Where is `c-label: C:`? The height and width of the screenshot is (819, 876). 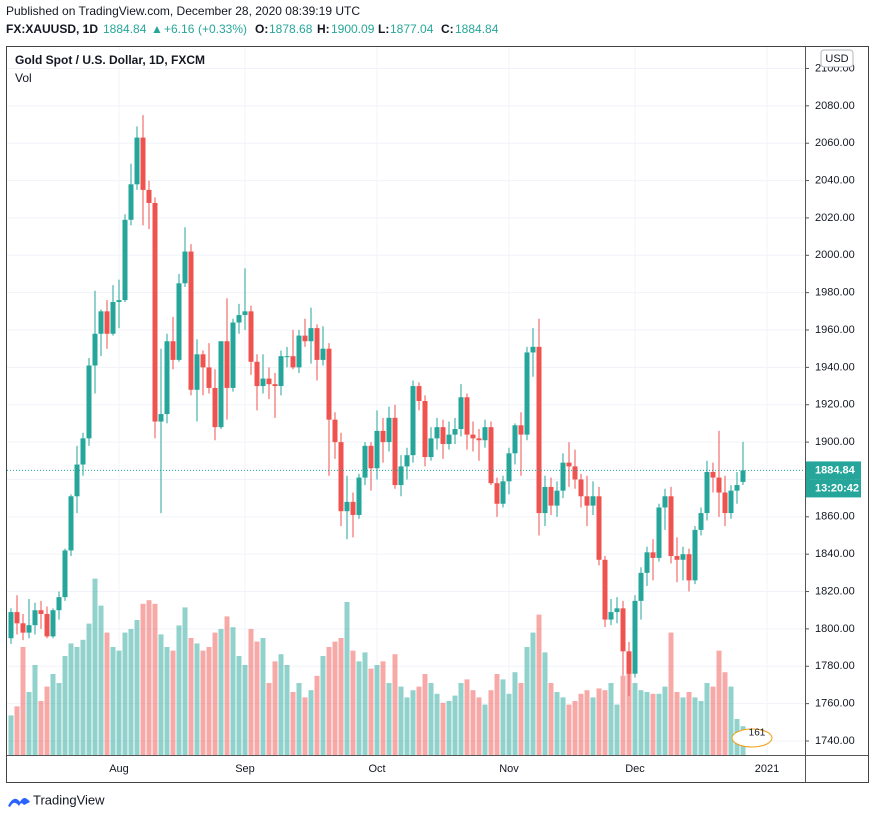
c-label: C: is located at coordinates (447, 29).